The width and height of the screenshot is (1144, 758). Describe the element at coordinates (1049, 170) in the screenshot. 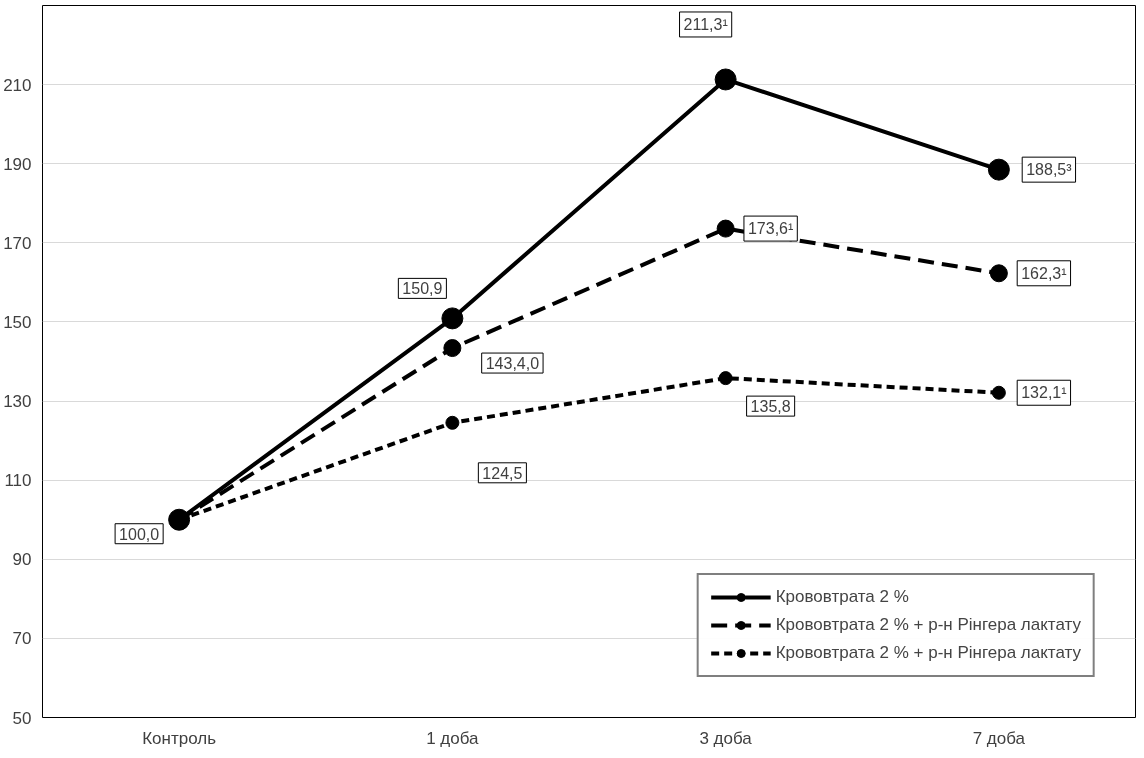

I see `data-label: 188,5³` at that location.